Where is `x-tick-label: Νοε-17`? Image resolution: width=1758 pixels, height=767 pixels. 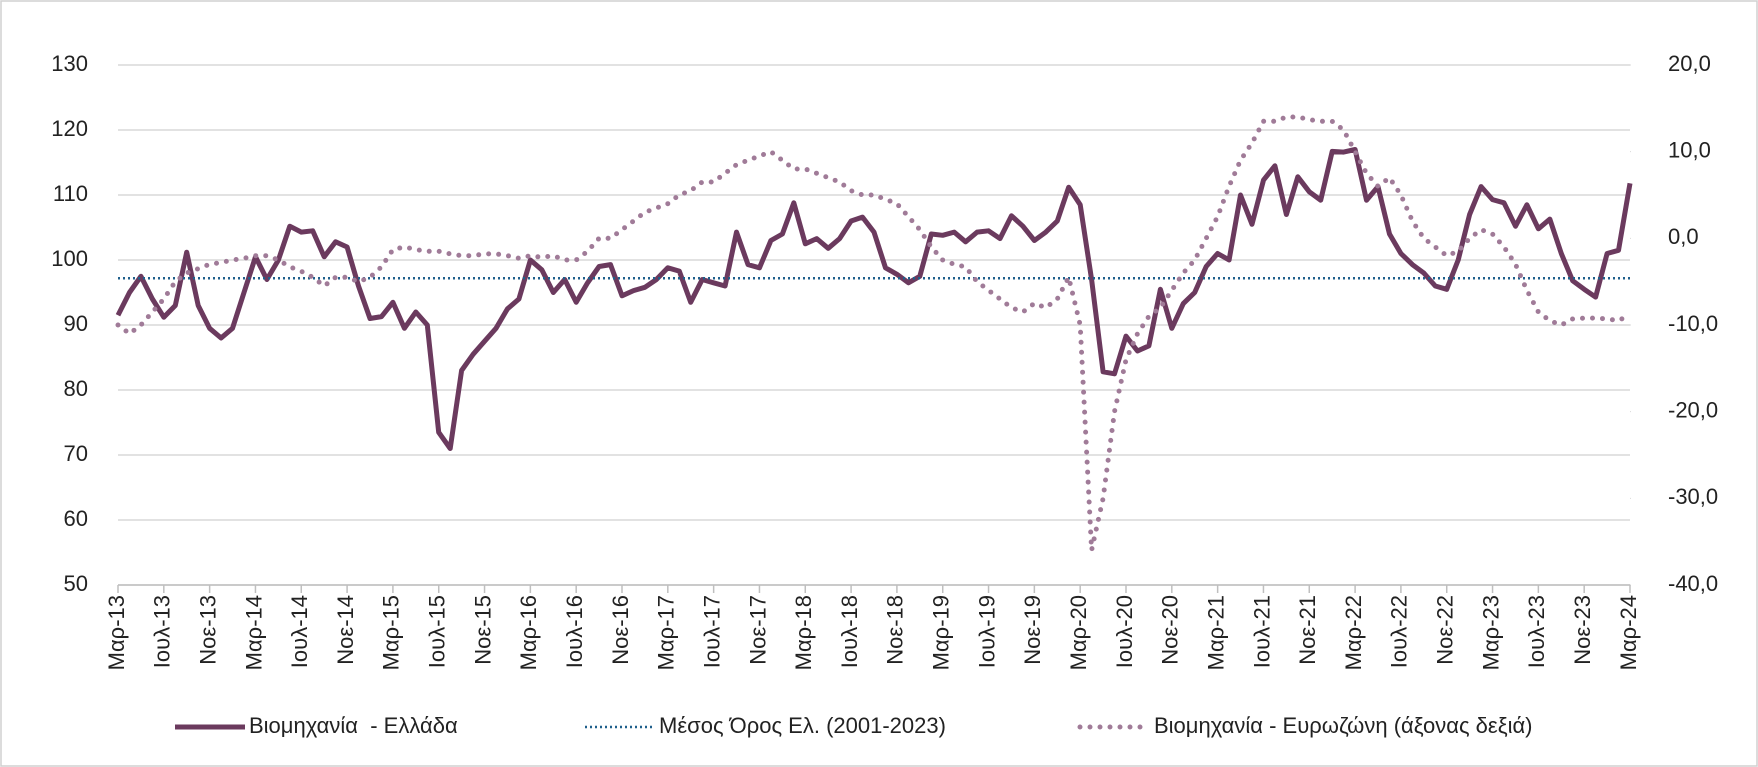
x-tick-label: Νοε-17 is located at coordinates (757, 630).